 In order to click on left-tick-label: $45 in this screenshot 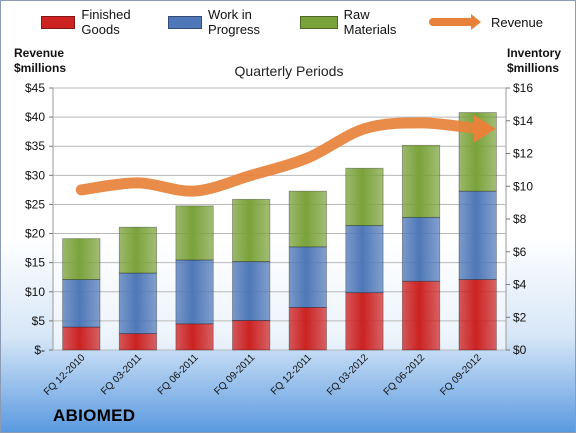, I will do `click(35, 88)`.